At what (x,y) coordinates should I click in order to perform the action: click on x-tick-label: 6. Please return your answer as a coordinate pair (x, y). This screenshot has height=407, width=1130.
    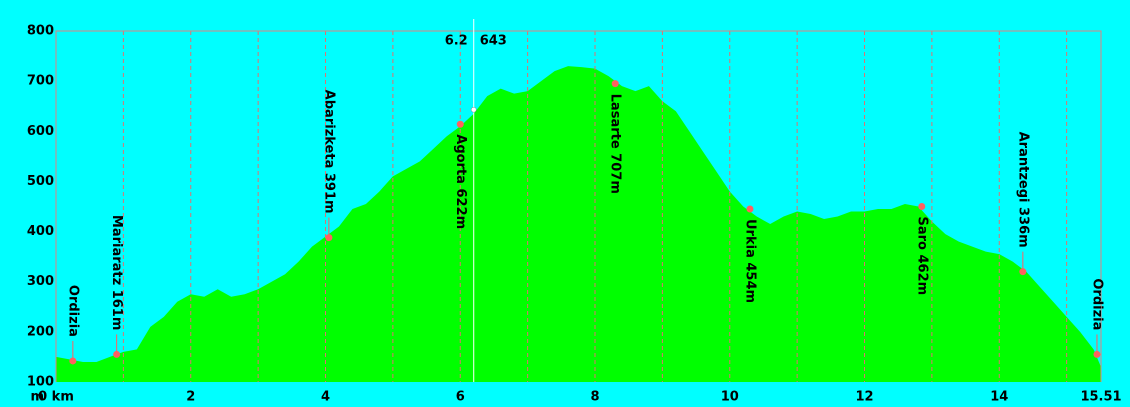
    Looking at the image, I should click on (460, 397).